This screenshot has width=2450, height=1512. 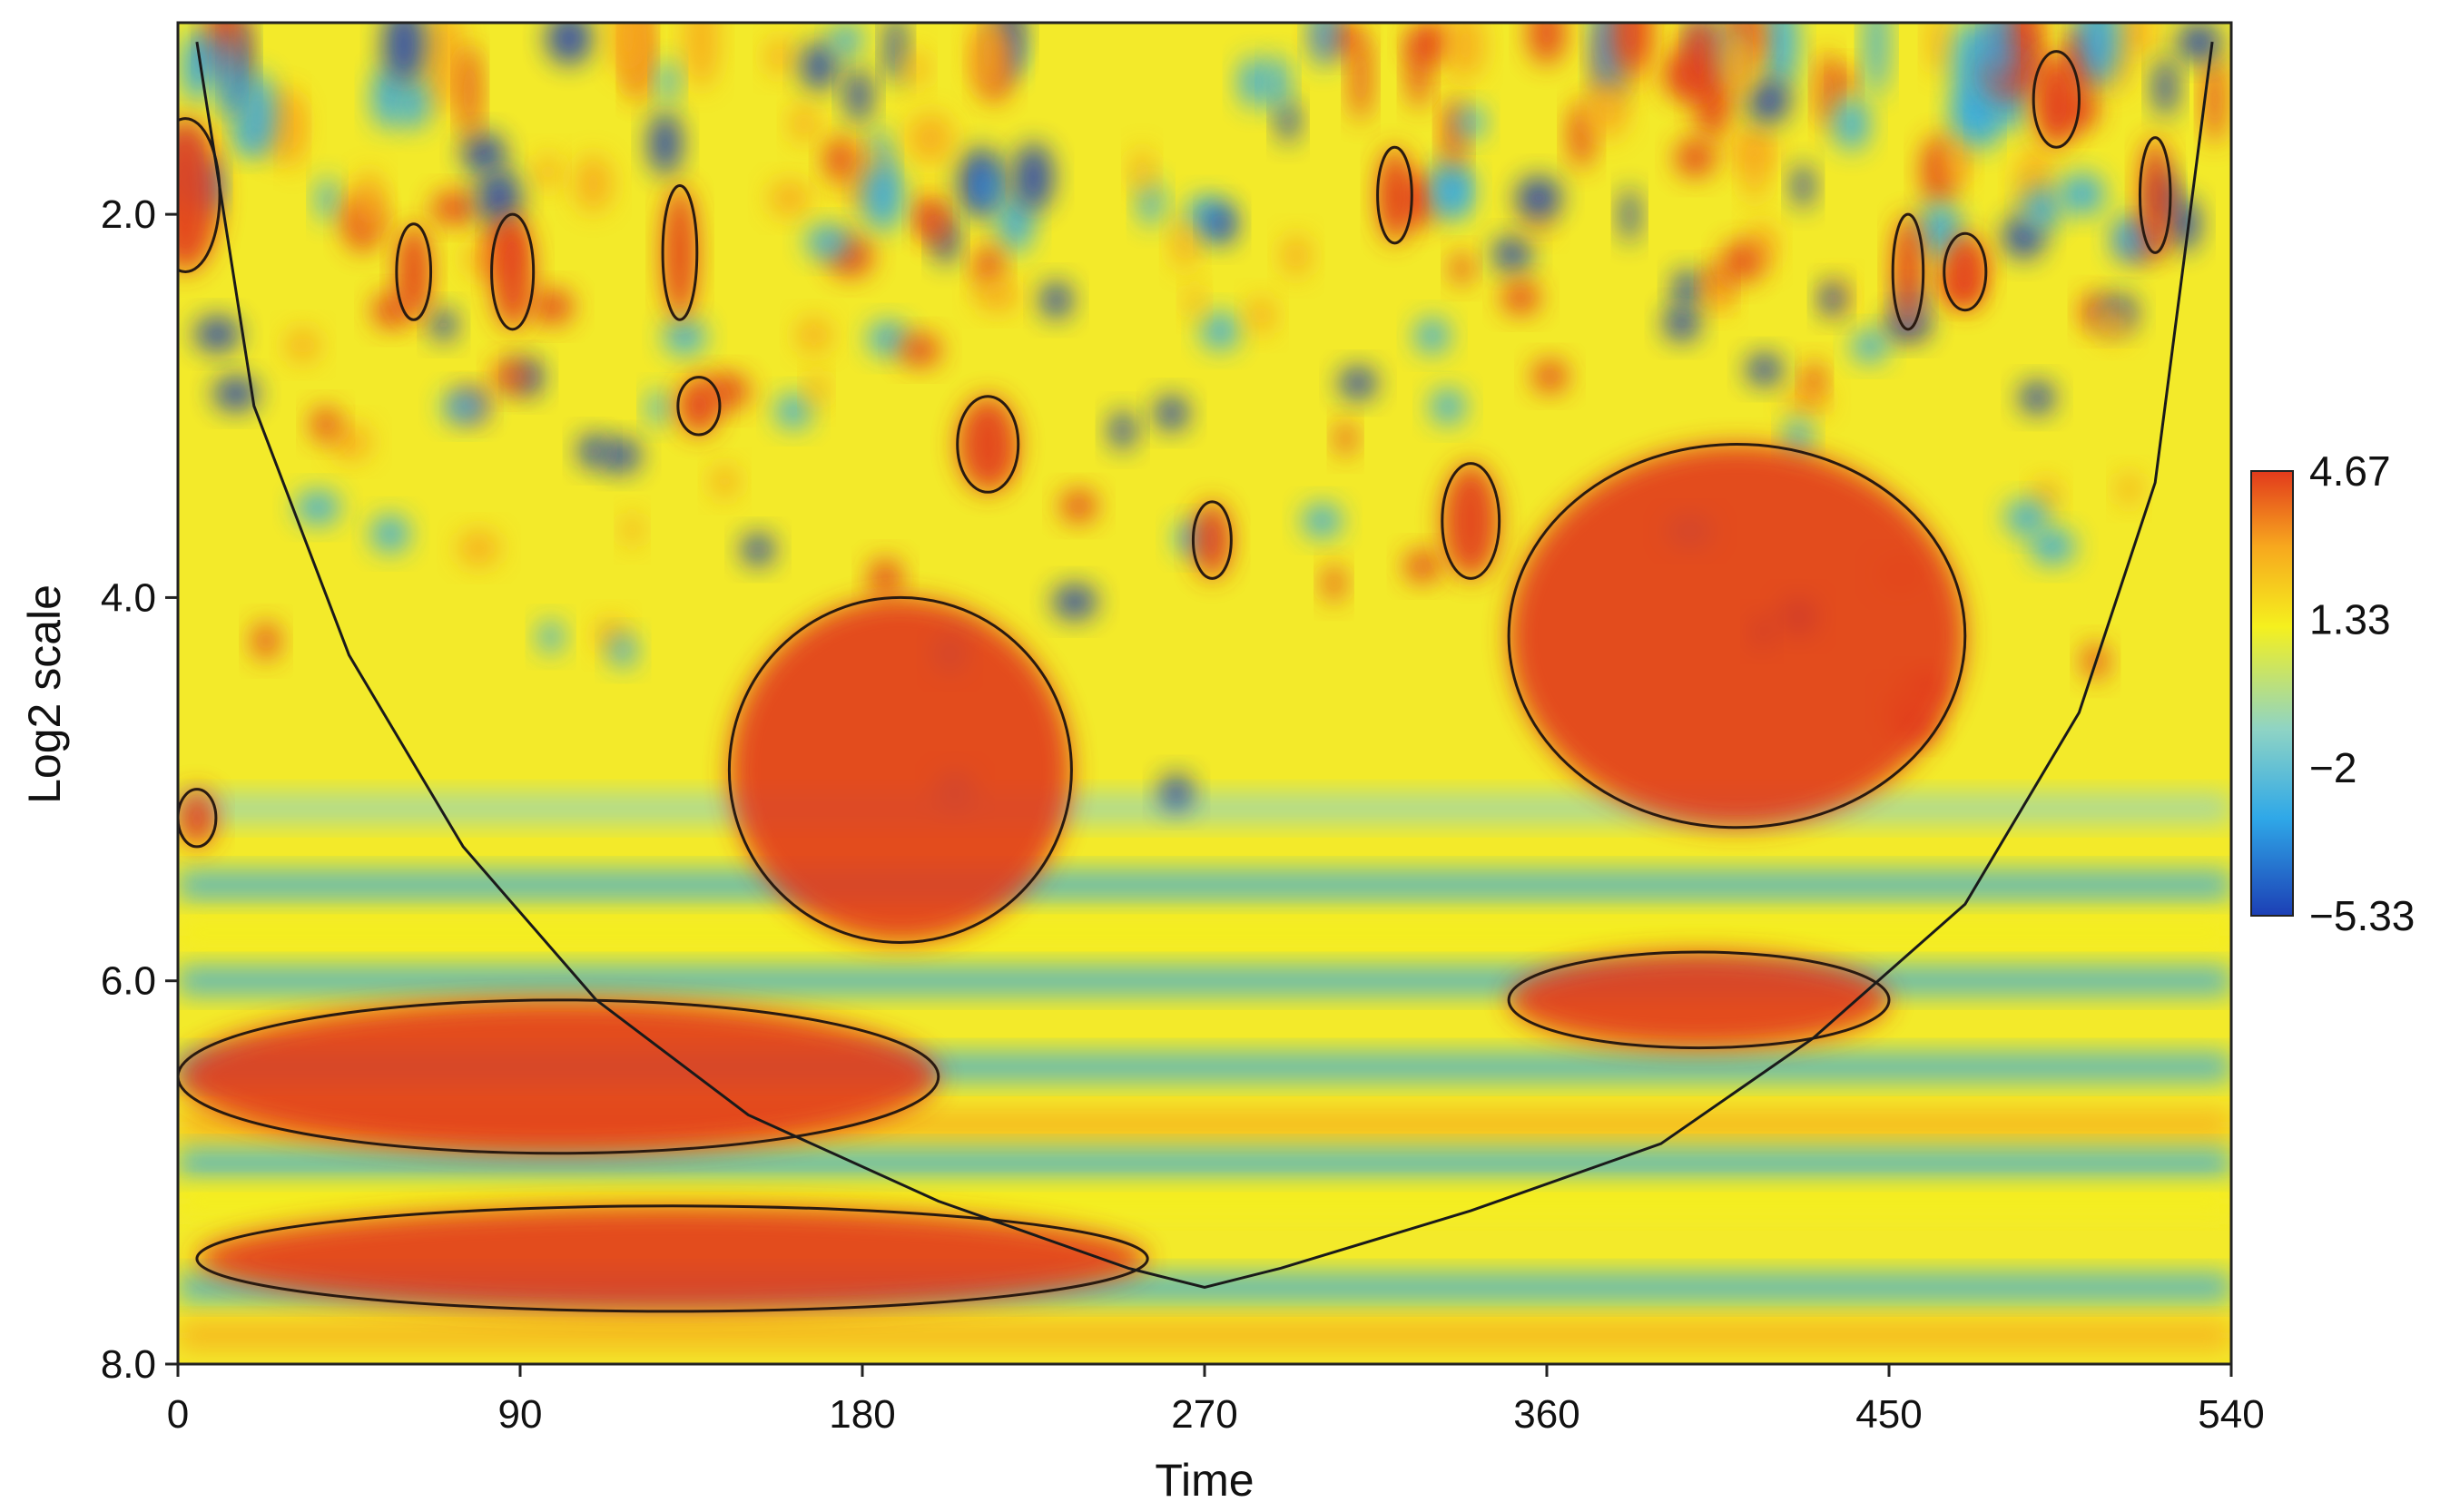 What do you see at coordinates (178, 1414) in the screenshot?
I see `x-tick-label: 0` at bounding box center [178, 1414].